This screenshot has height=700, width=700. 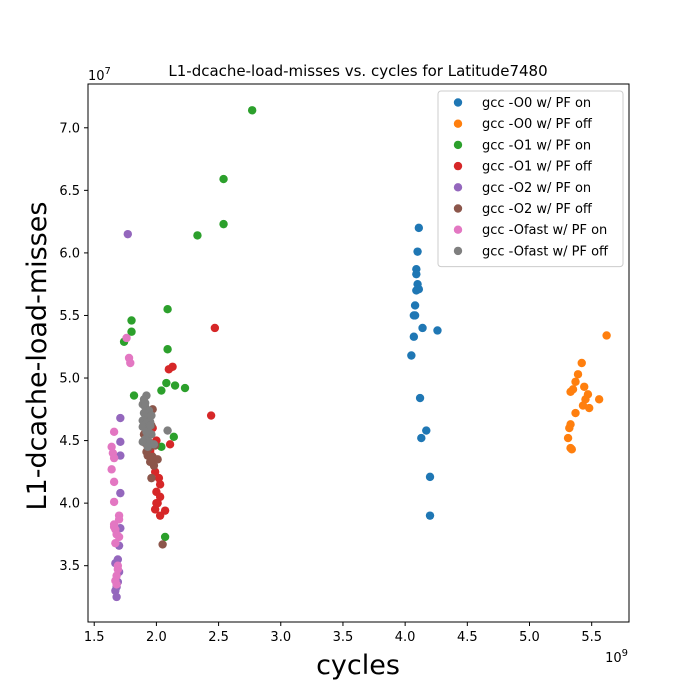 What do you see at coordinates (94, 637) in the screenshot?
I see `x-tick-label: 1.5` at bounding box center [94, 637].